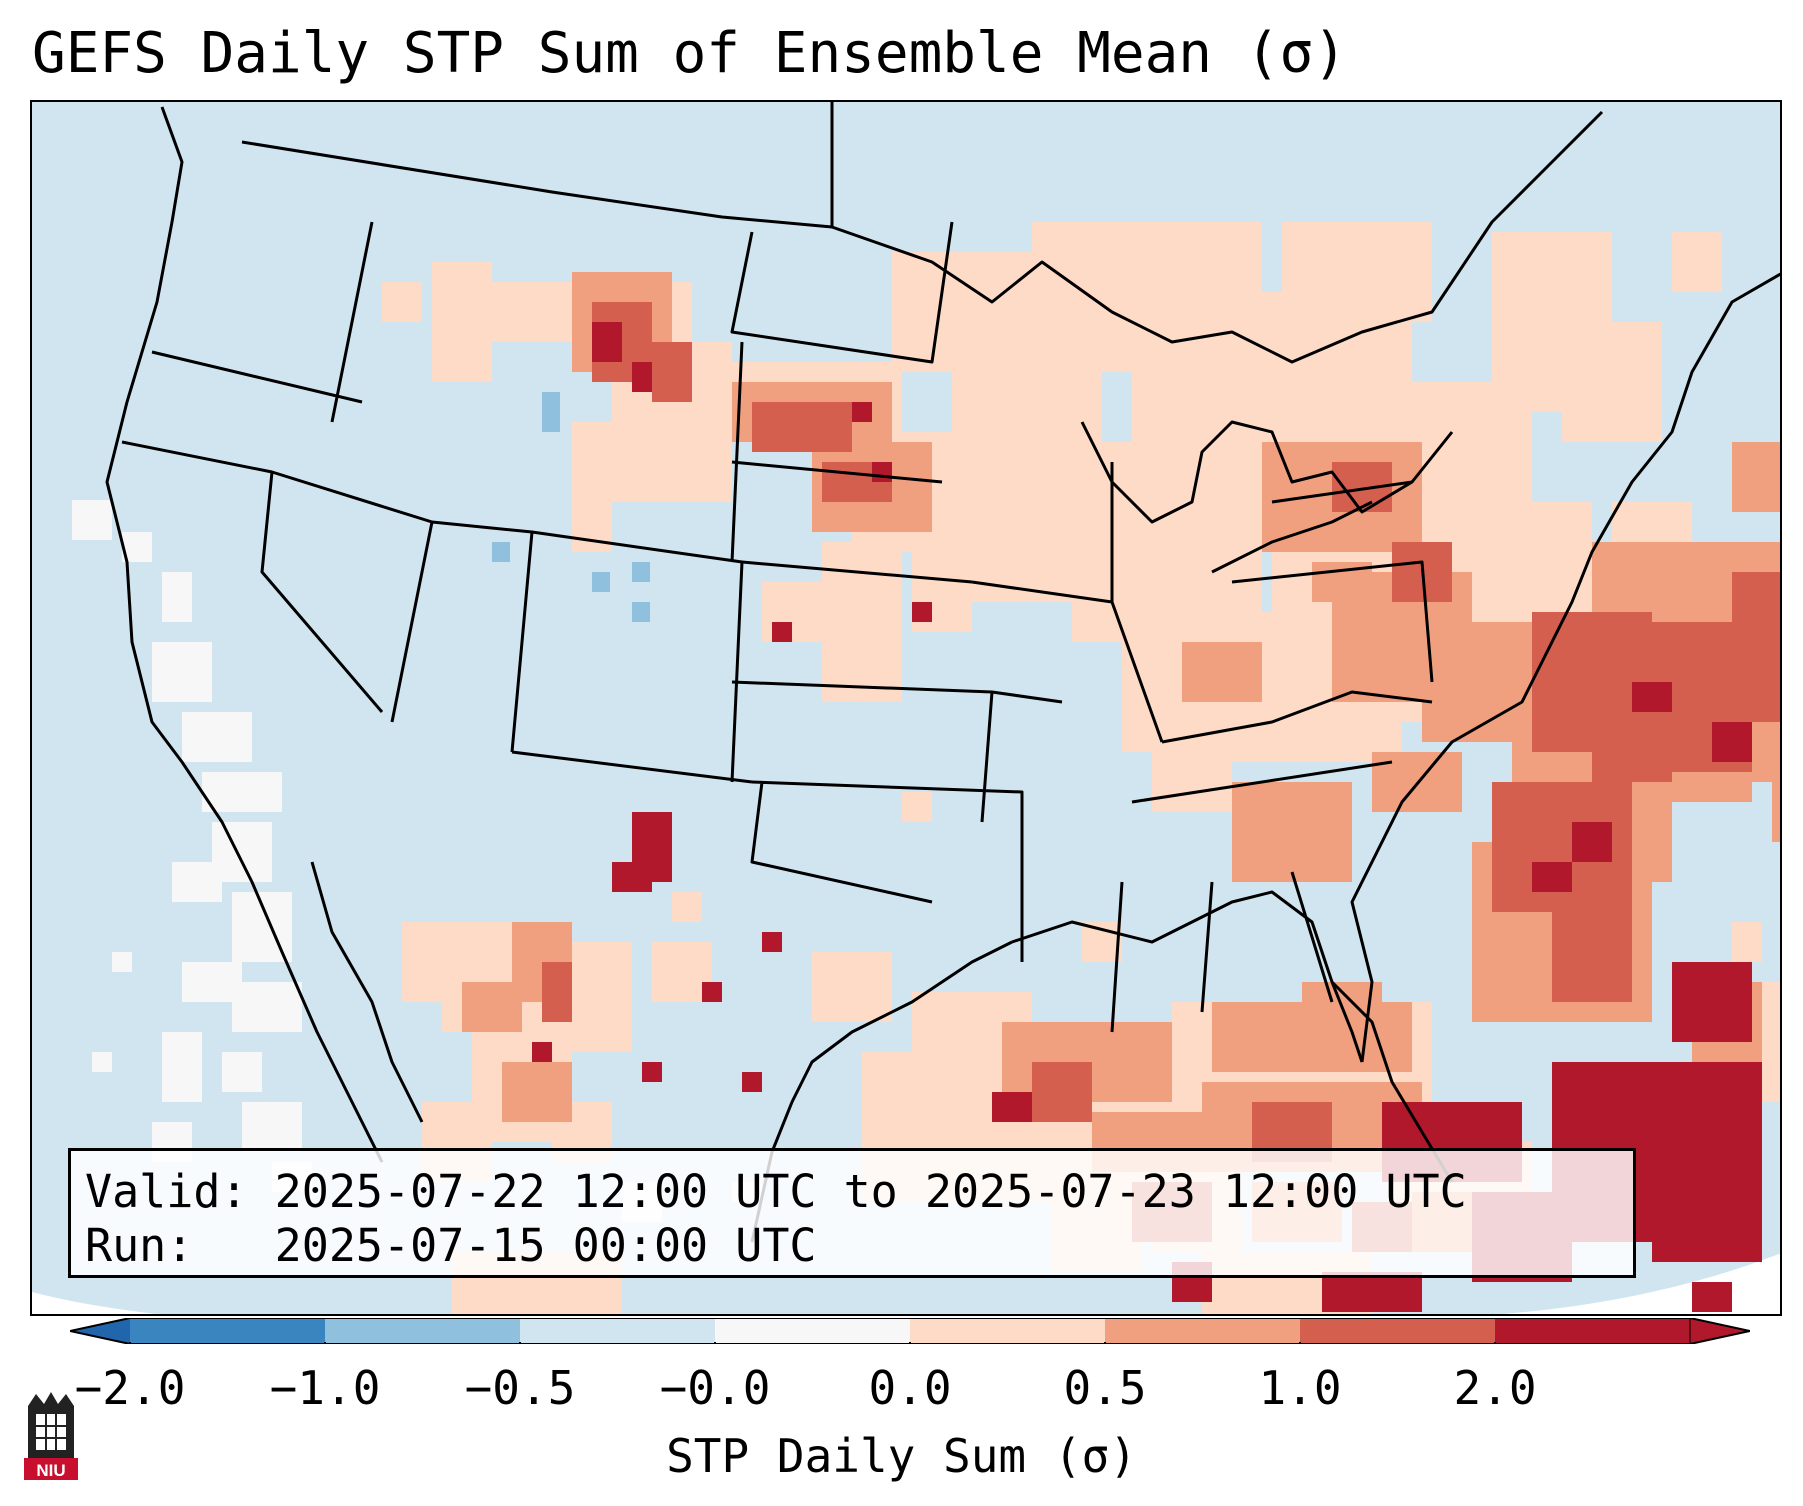 Image resolution: width=1803 pixels, height=1506 pixels. I want to click on negative-cells, so click(571, 507).